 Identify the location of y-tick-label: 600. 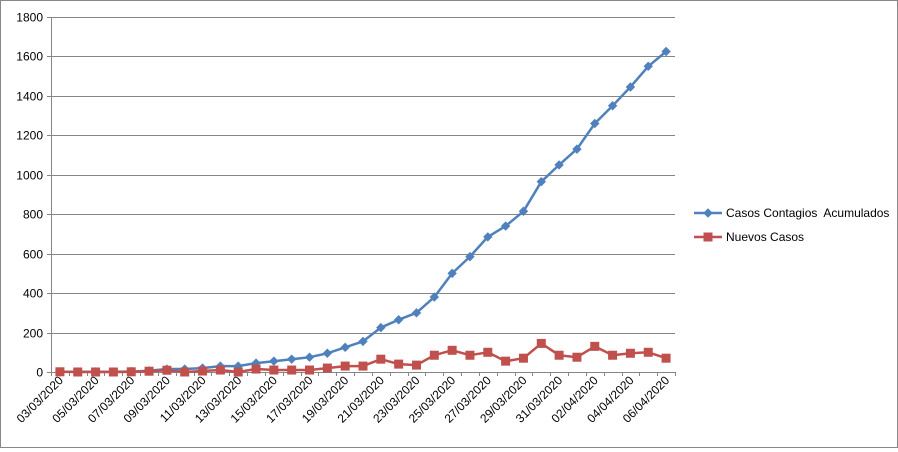
(33, 255).